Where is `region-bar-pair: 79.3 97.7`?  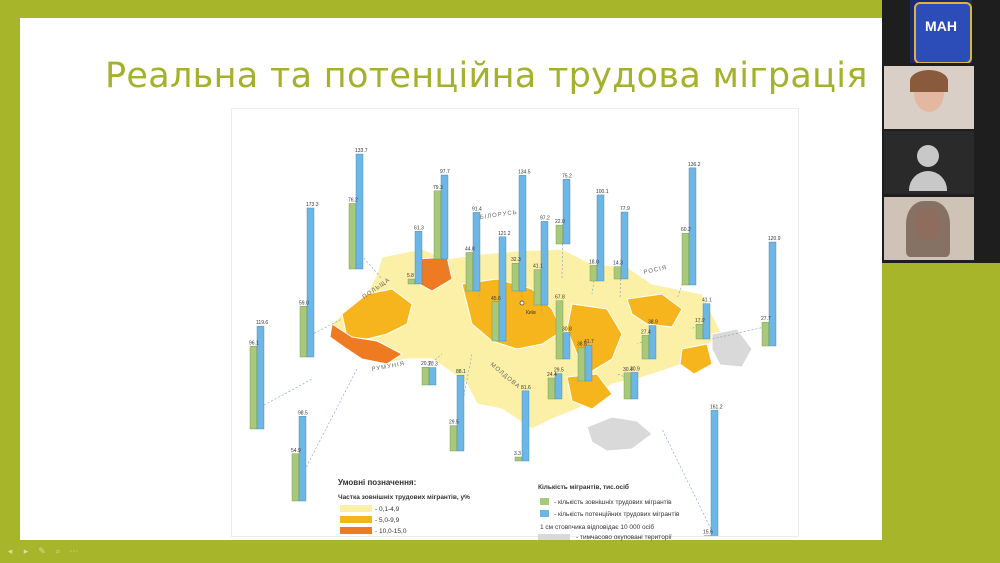
region-bar-pair: 79.3 97.7 is located at coordinates (441, 214).